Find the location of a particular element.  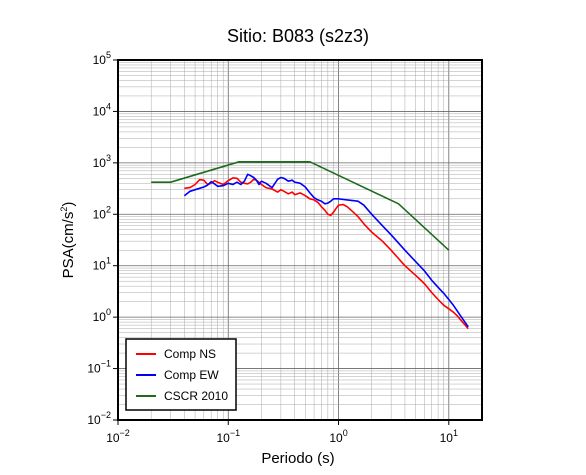

y-tick-exp: 3 is located at coordinates (108, 158).